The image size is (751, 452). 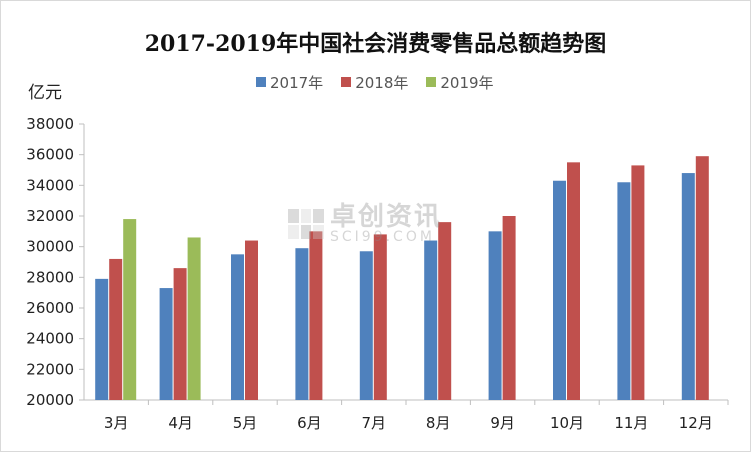 What do you see at coordinates (50, 277) in the screenshot?
I see `y-tick-label: 28000` at bounding box center [50, 277].